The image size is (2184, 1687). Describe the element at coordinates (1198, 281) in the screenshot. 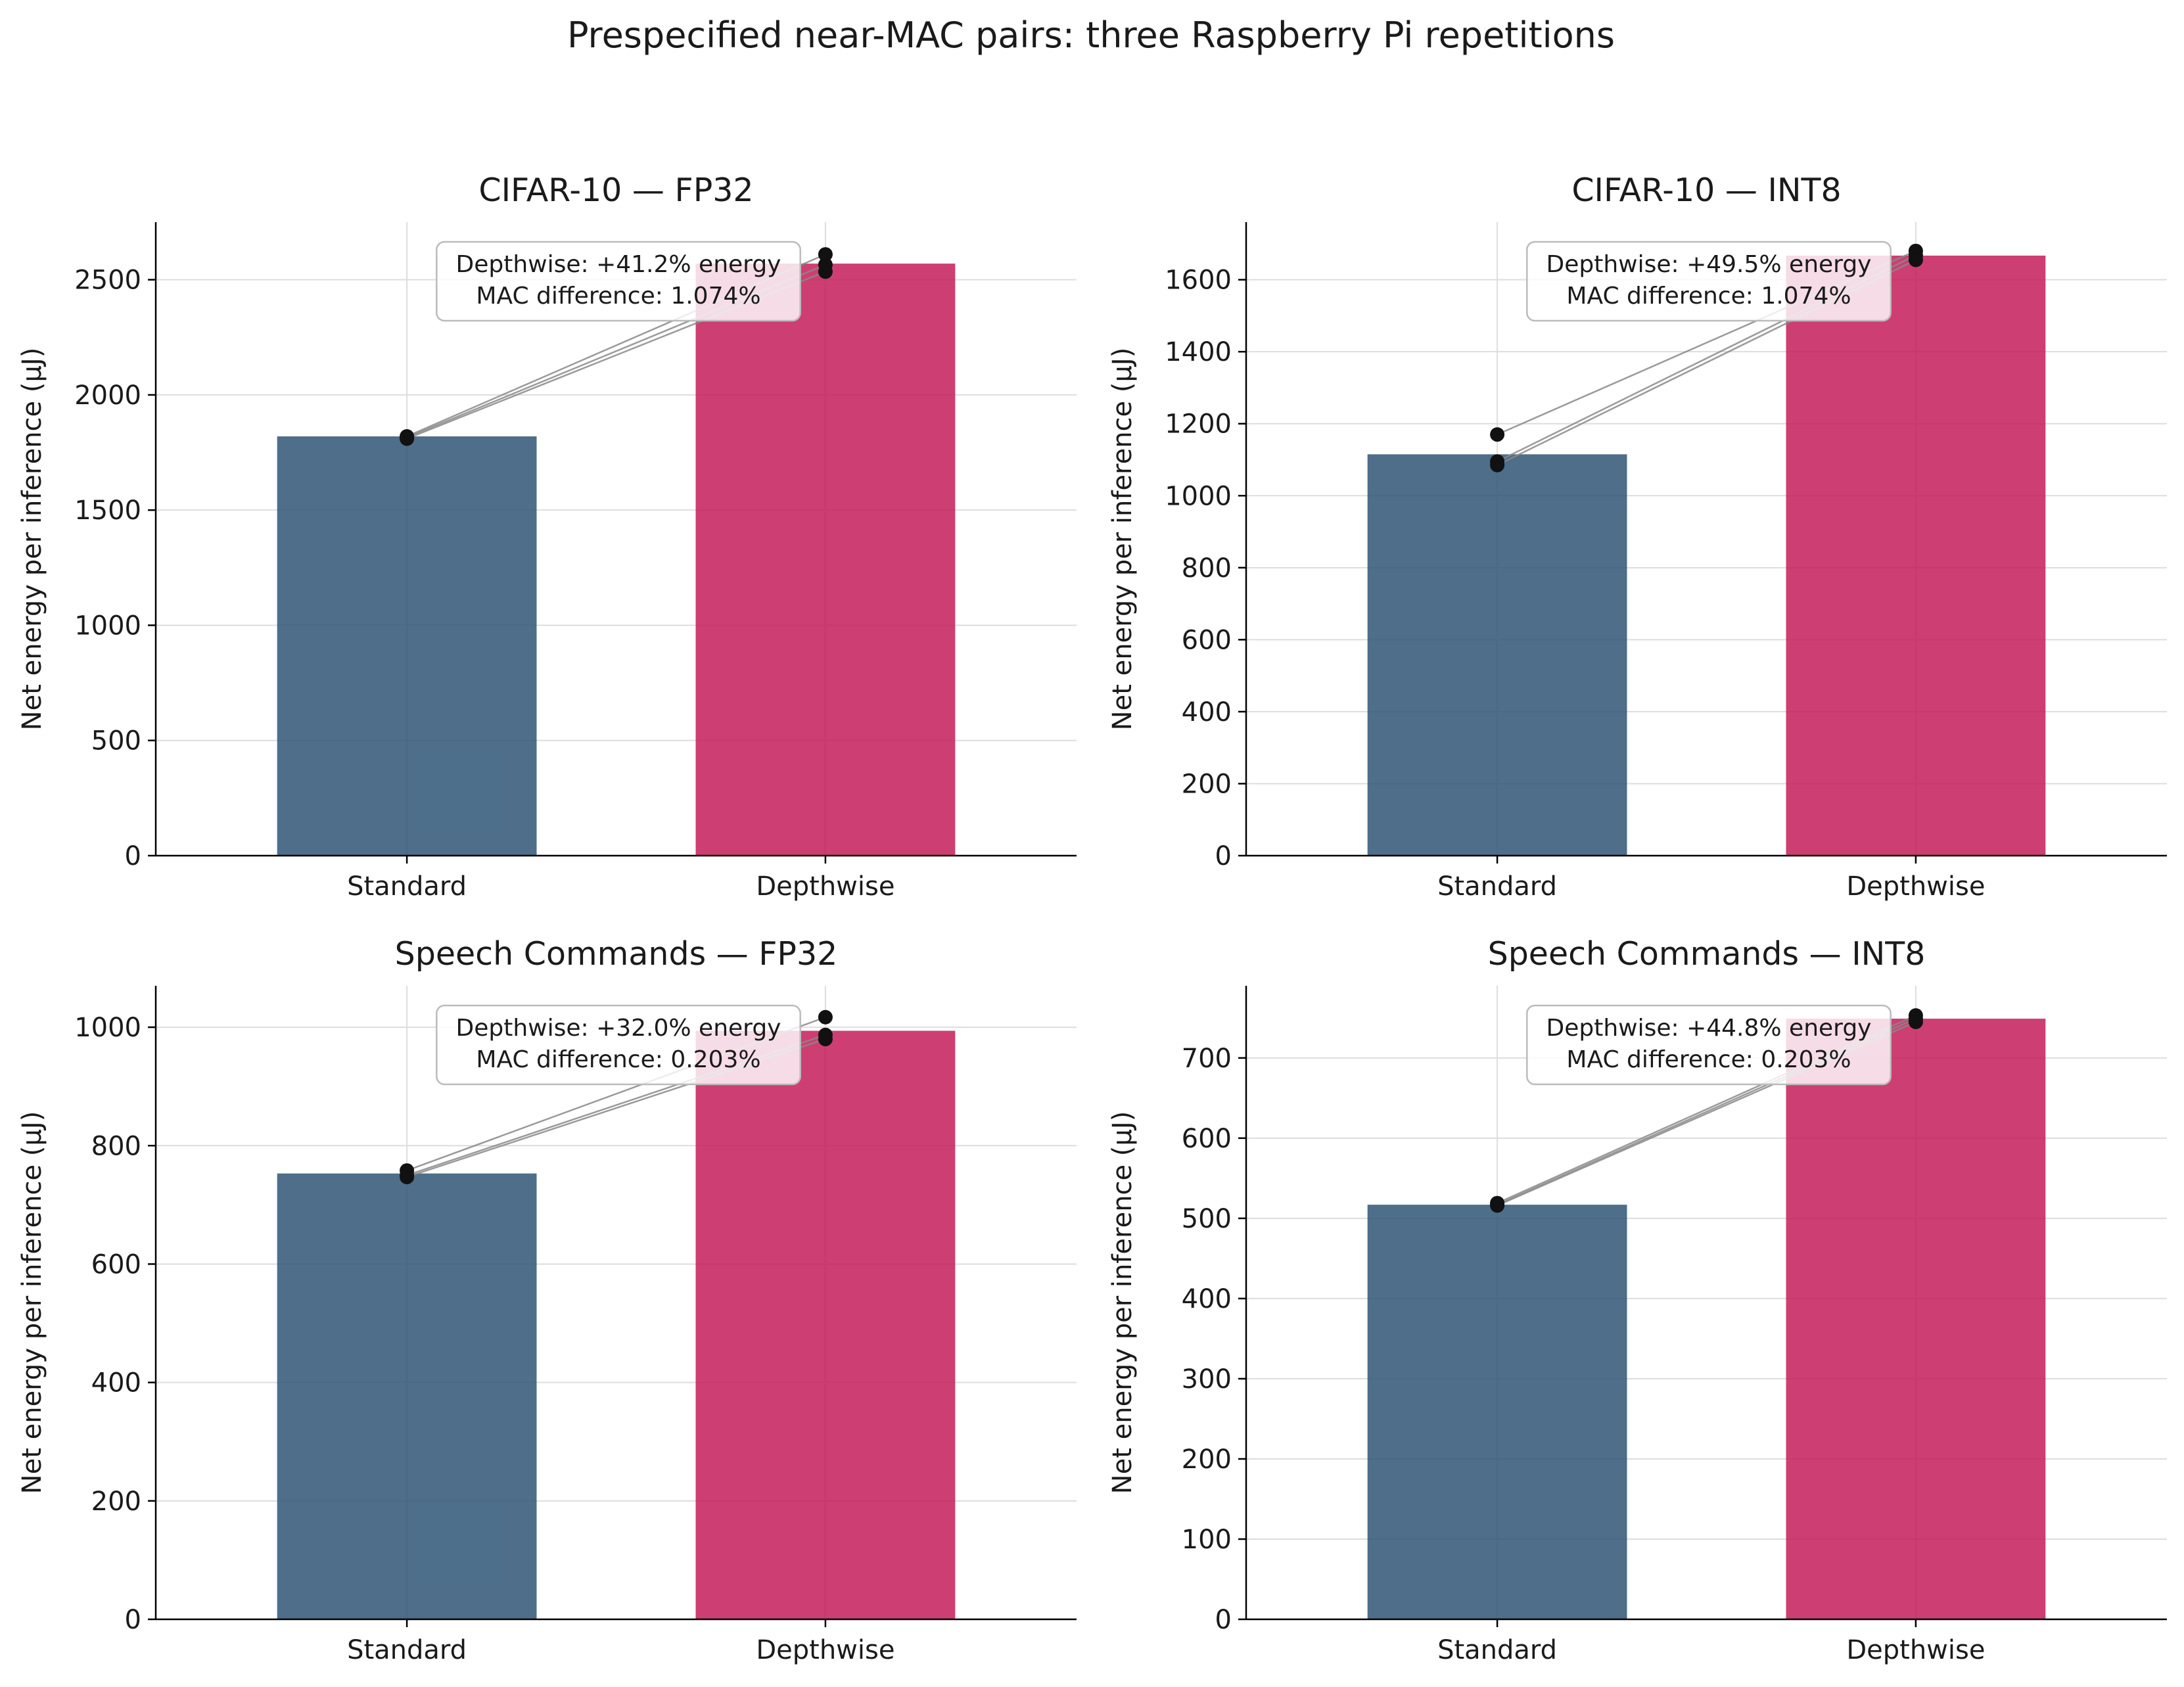

I see `y-tick-label: 1600` at that location.